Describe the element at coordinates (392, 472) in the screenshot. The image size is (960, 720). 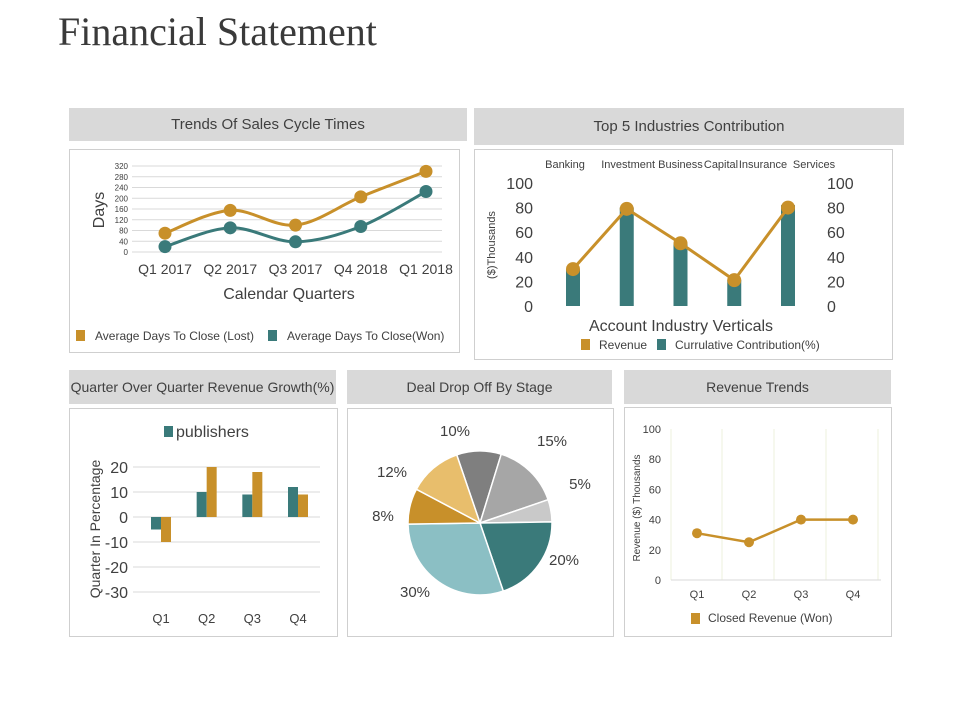
I see `slice-label: 12%` at that location.